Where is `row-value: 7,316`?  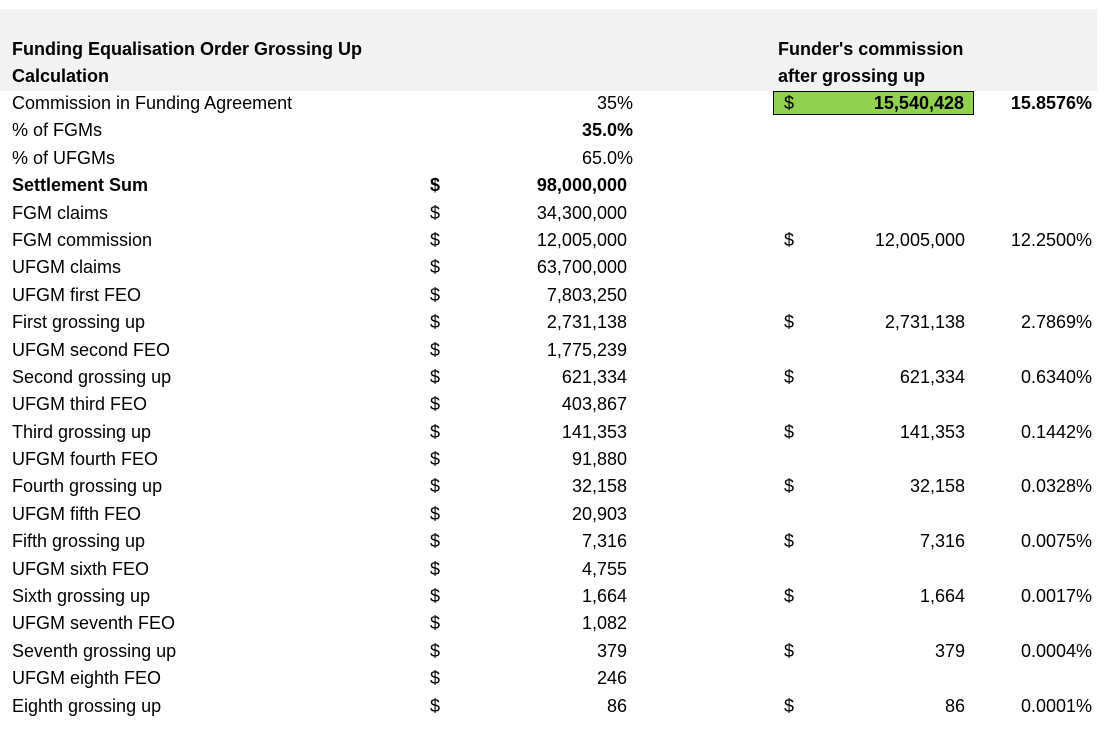
row-value: 7,316 is located at coordinates (604, 541).